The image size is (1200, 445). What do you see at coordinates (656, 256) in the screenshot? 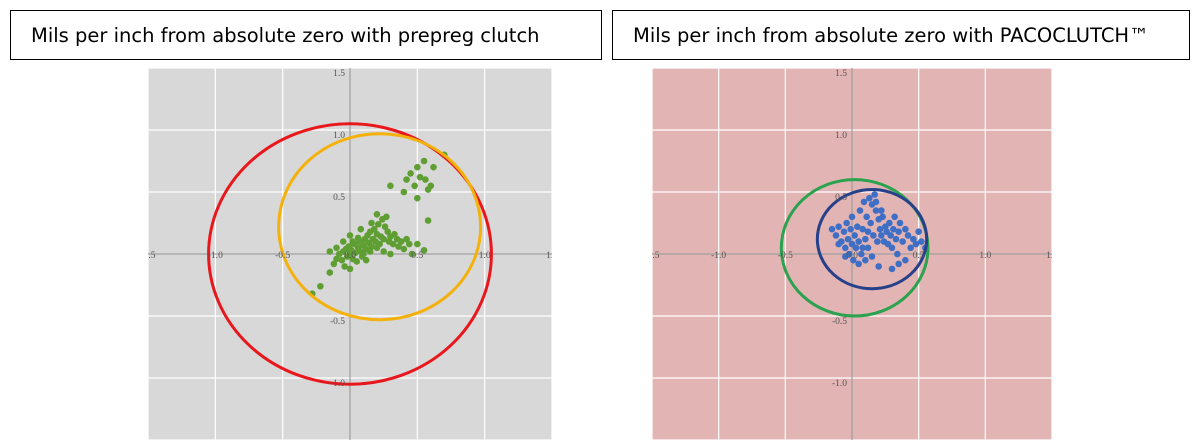
I see `x-tick-label: -1.5` at bounding box center [656, 256].